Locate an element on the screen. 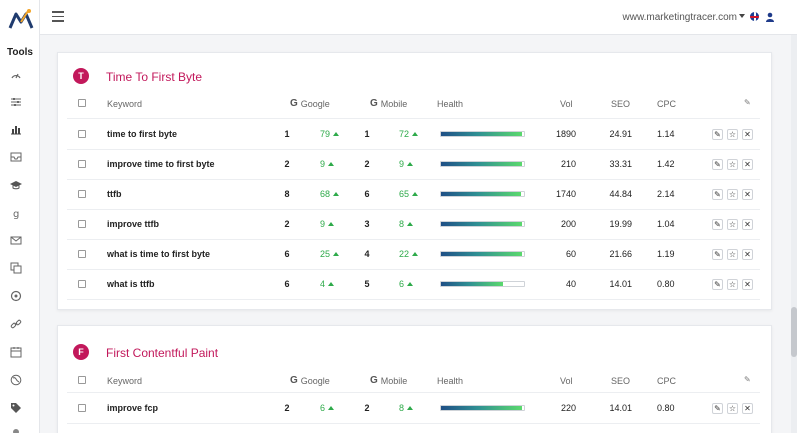 The height and width of the screenshot is (433, 797). google-rank: 6 is located at coordinates (287, 254).